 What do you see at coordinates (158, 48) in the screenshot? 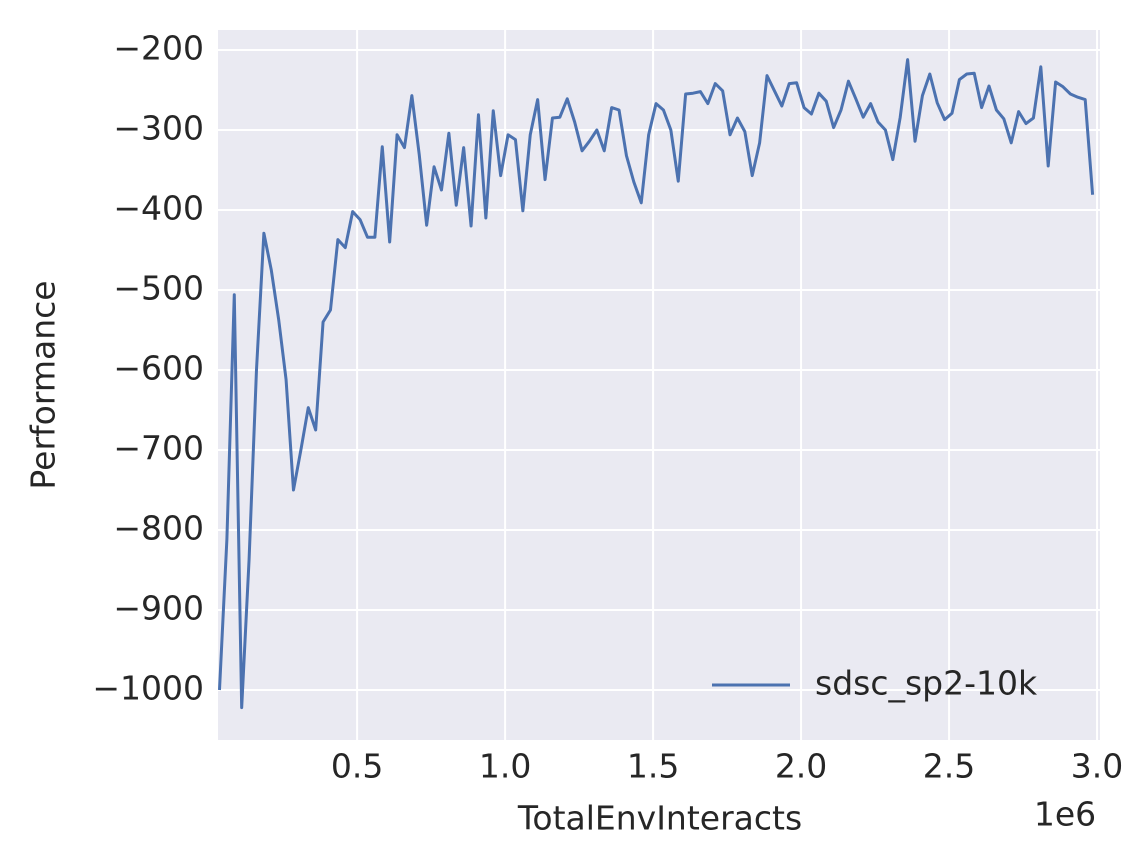
I see `y-tick-label: −200` at bounding box center [158, 48].